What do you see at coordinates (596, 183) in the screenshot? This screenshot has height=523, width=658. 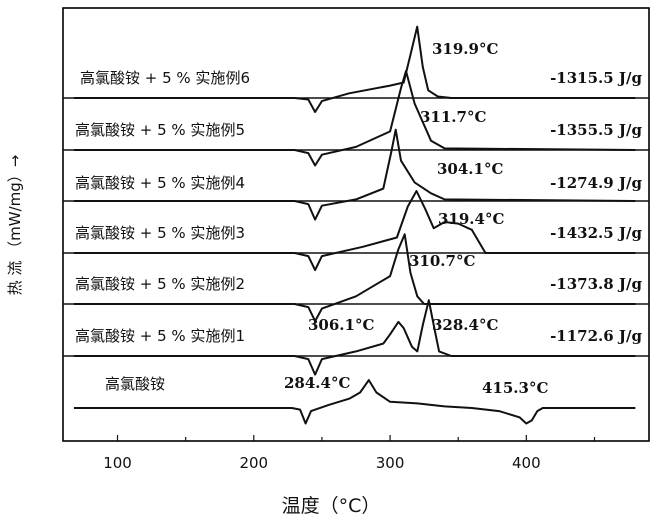 I see `enthalpy-label: -1274.9 J/g` at bounding box center [596, 183].